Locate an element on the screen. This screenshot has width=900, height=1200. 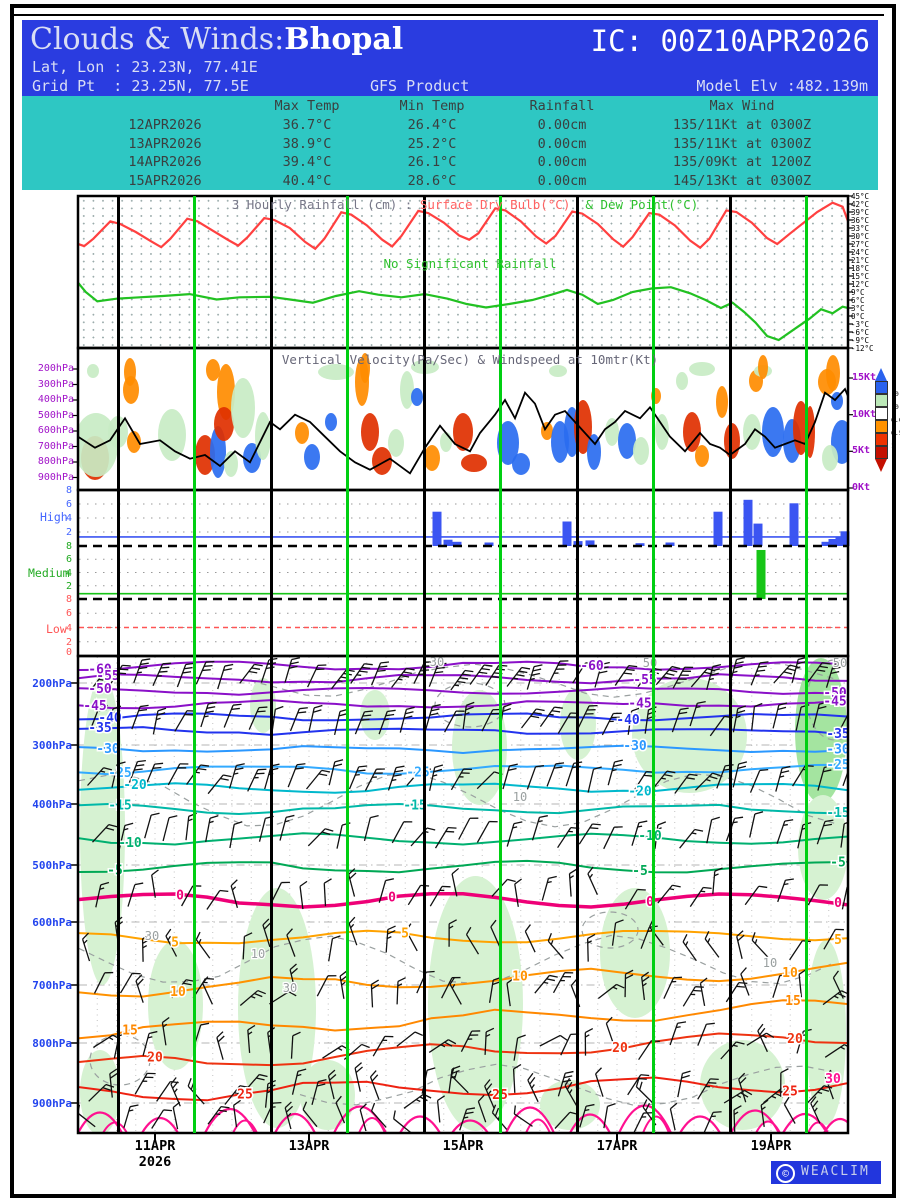
temp-axis-tick: 39°C is located at coordinates (860, 212).